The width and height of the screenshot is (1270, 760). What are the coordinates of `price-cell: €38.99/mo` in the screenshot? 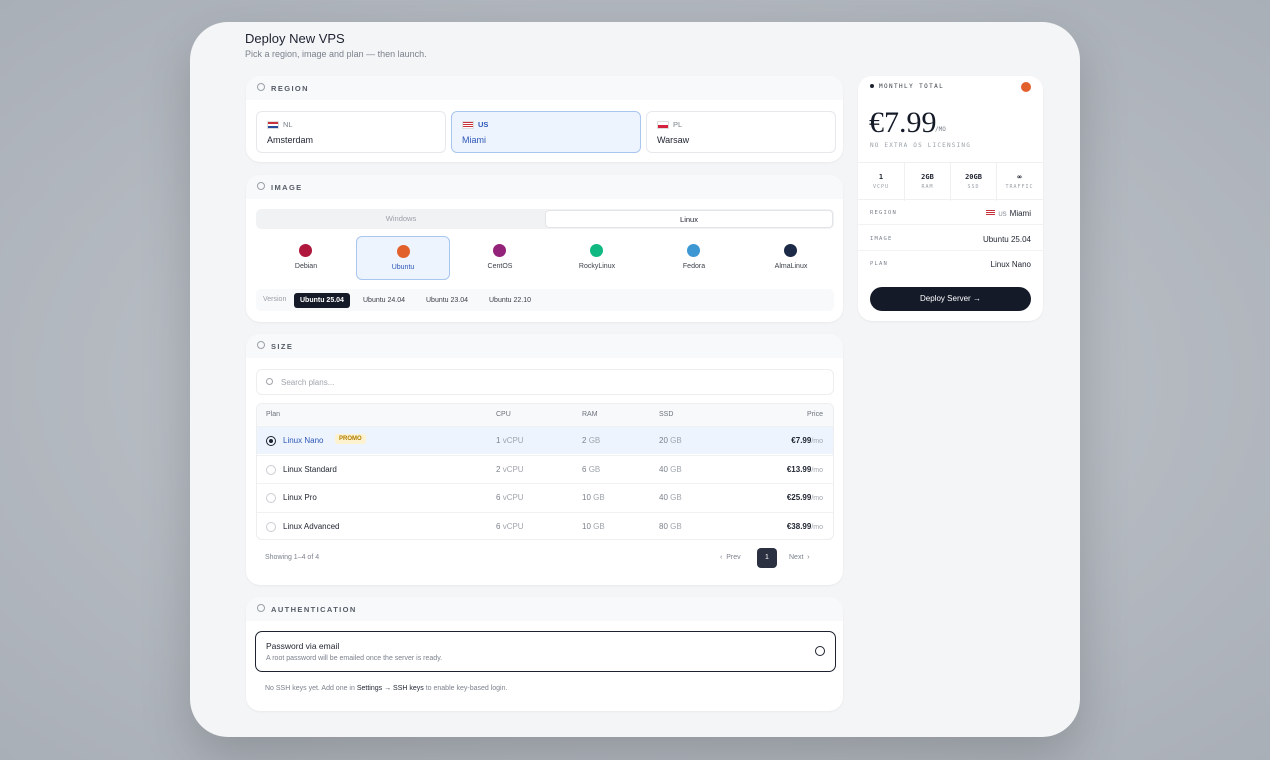 It's located at (805, 526).